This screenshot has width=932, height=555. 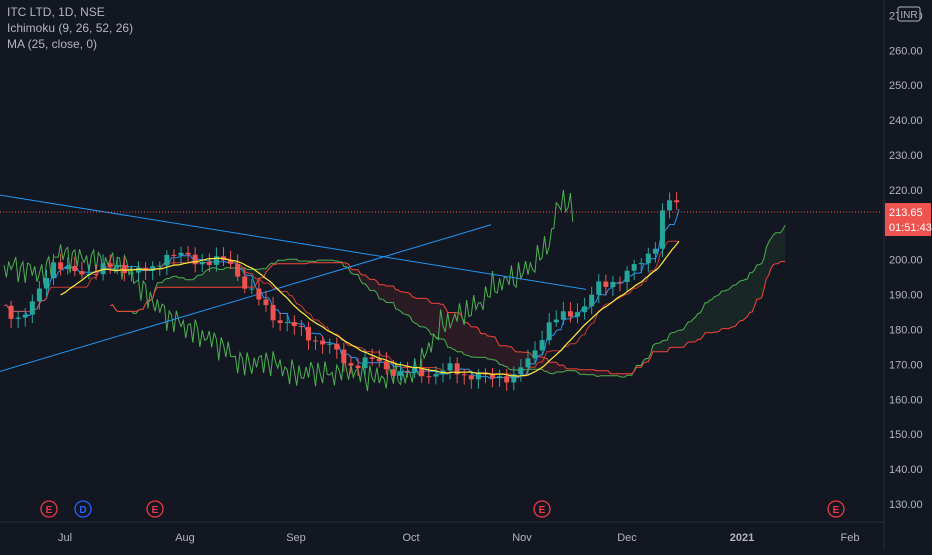 What do you see at coordinates (70, 44) in the screenshot?
I see `ma-legend: MA (25, close, 0)` at bounding box center [70, 44].